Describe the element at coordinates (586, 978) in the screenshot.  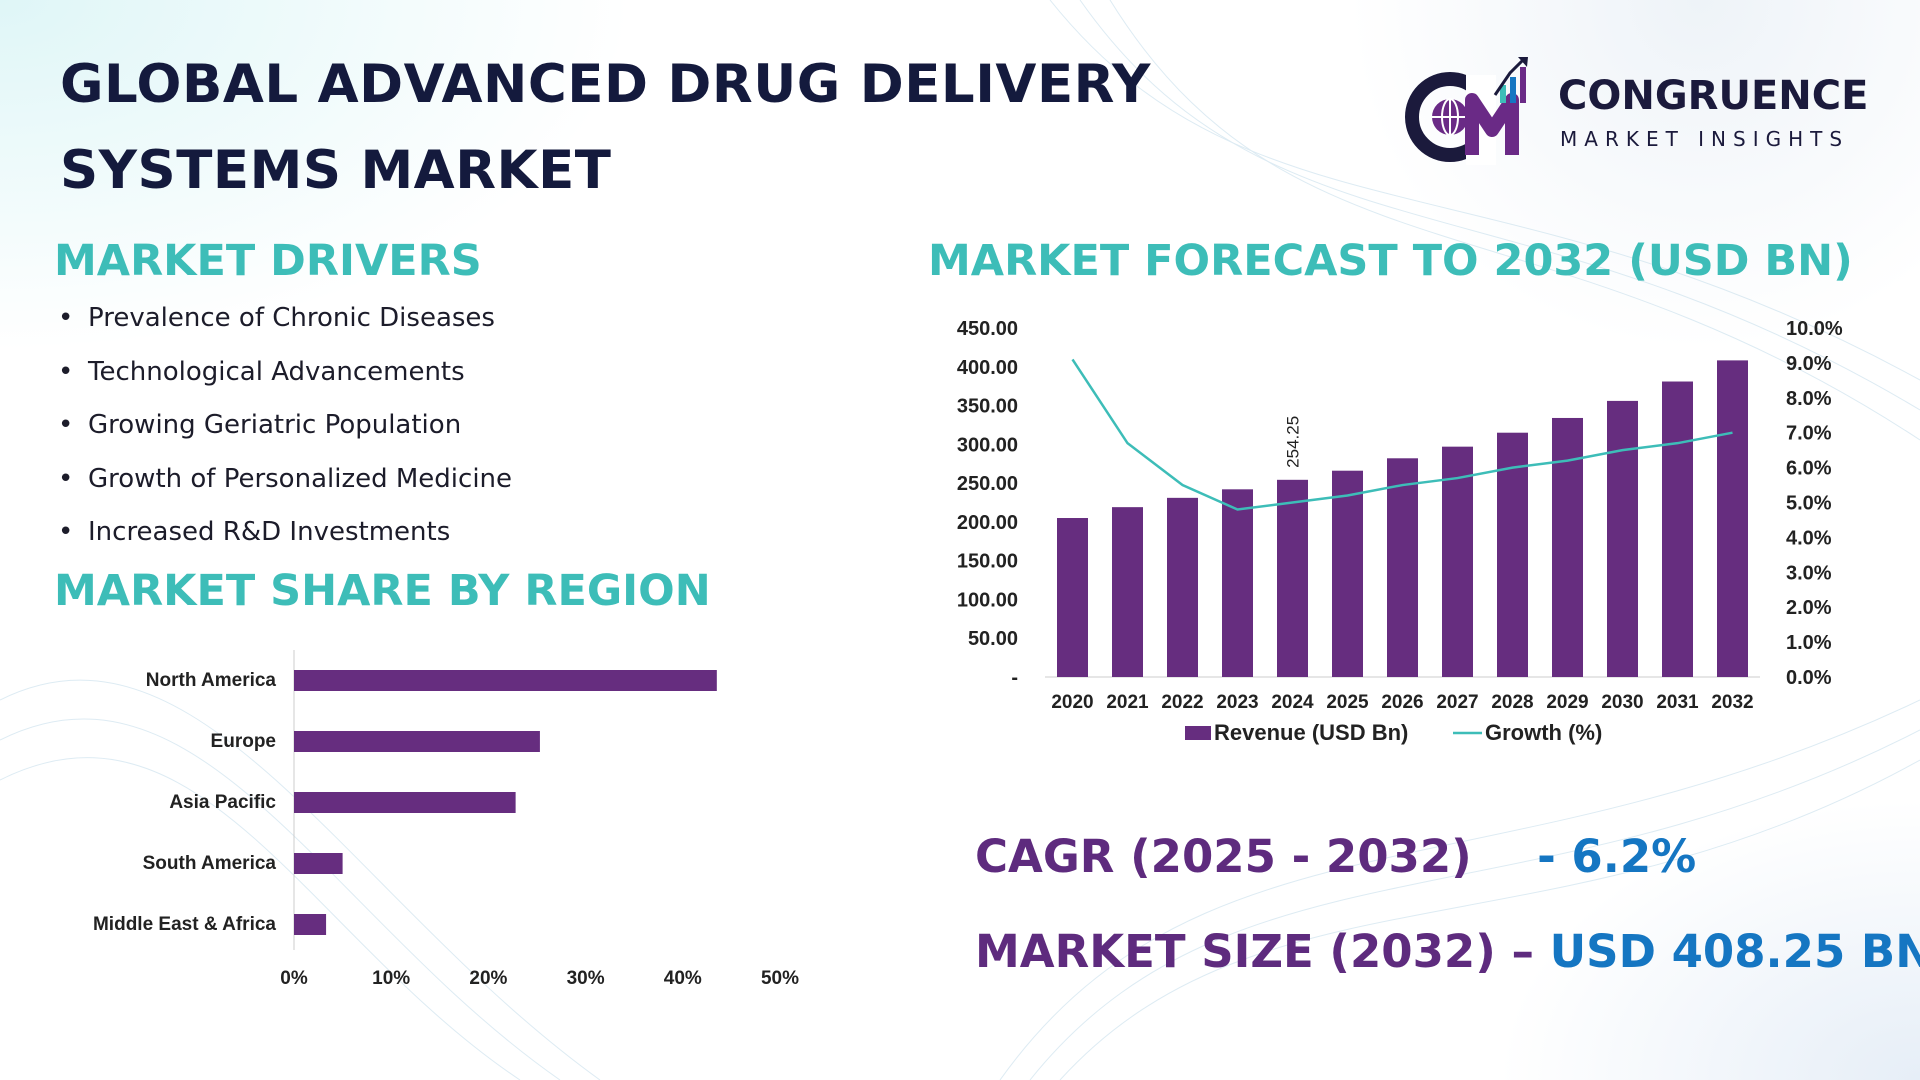
I see `region-x-tick-label: 30%` at that location.